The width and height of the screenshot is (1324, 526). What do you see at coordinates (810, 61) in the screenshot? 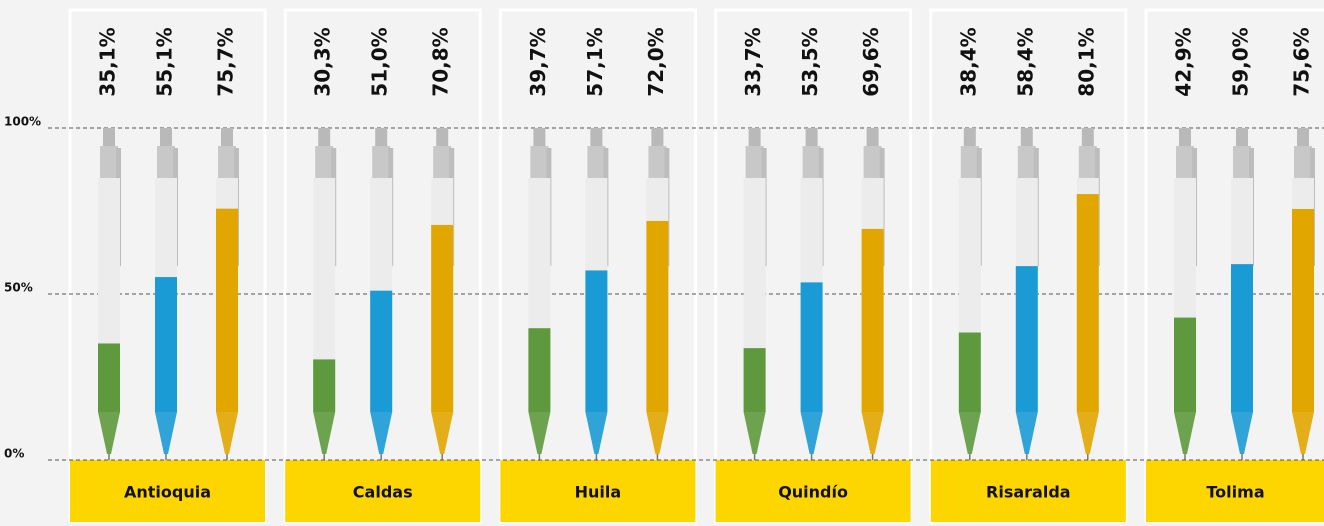
I see `data-label: 53,5%` at bounding box center [810, 61].